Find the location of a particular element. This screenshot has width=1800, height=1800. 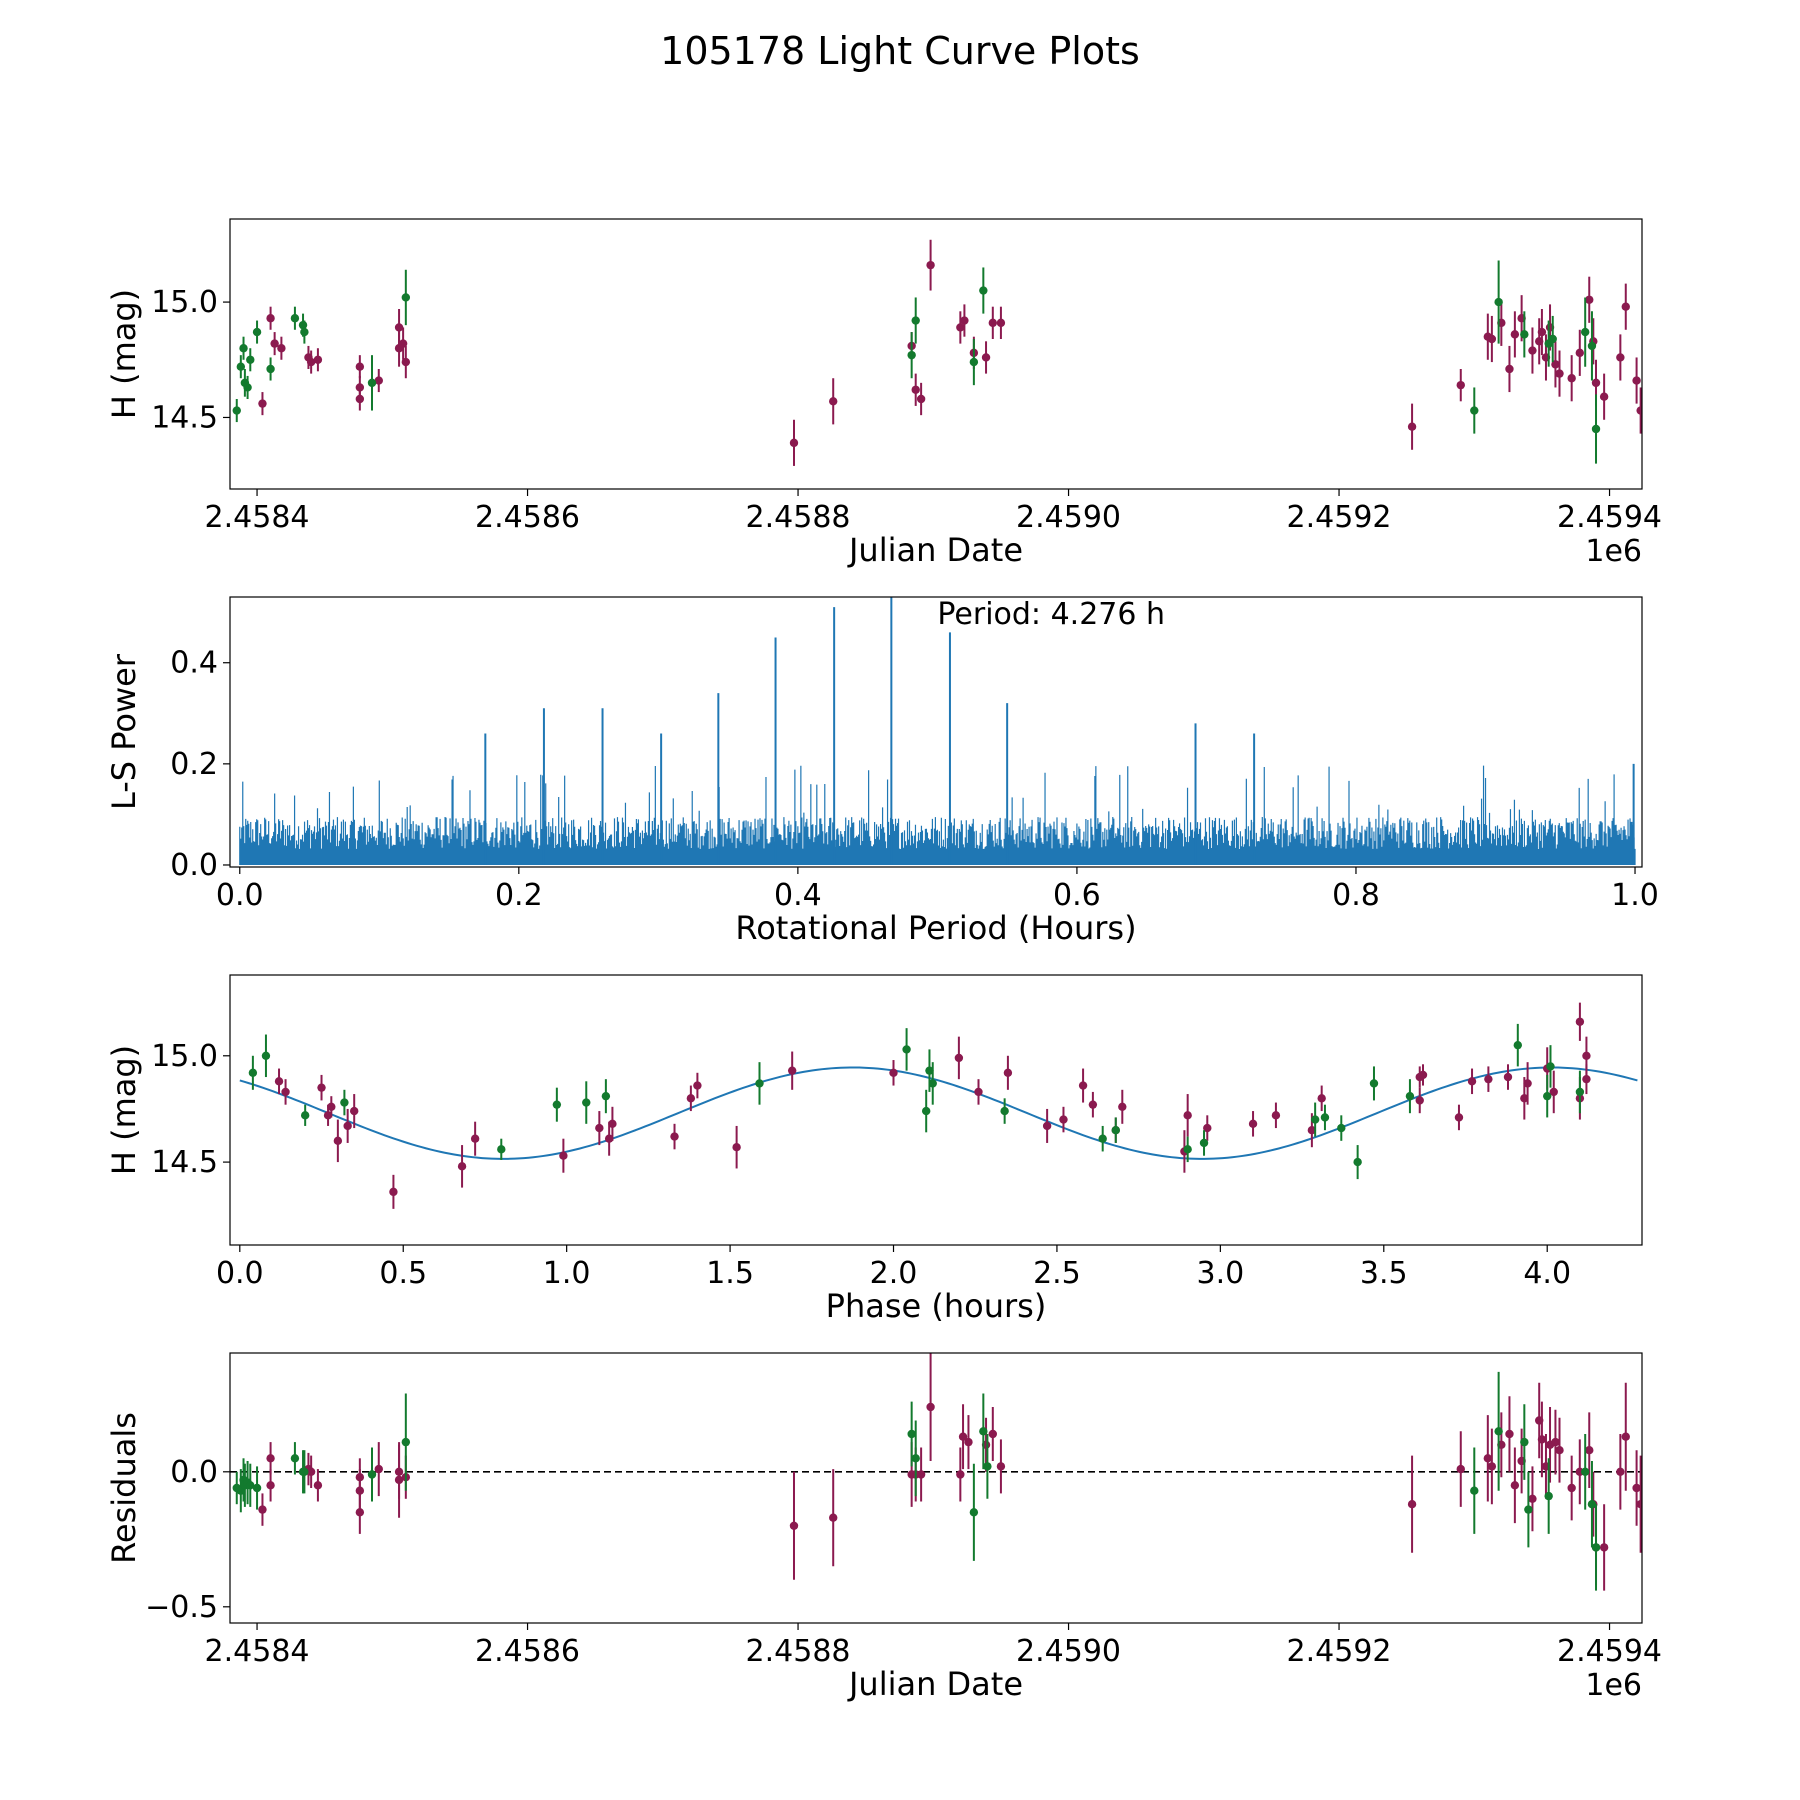

y-tick-label: 14.5 is located at coordinates (184, 417).